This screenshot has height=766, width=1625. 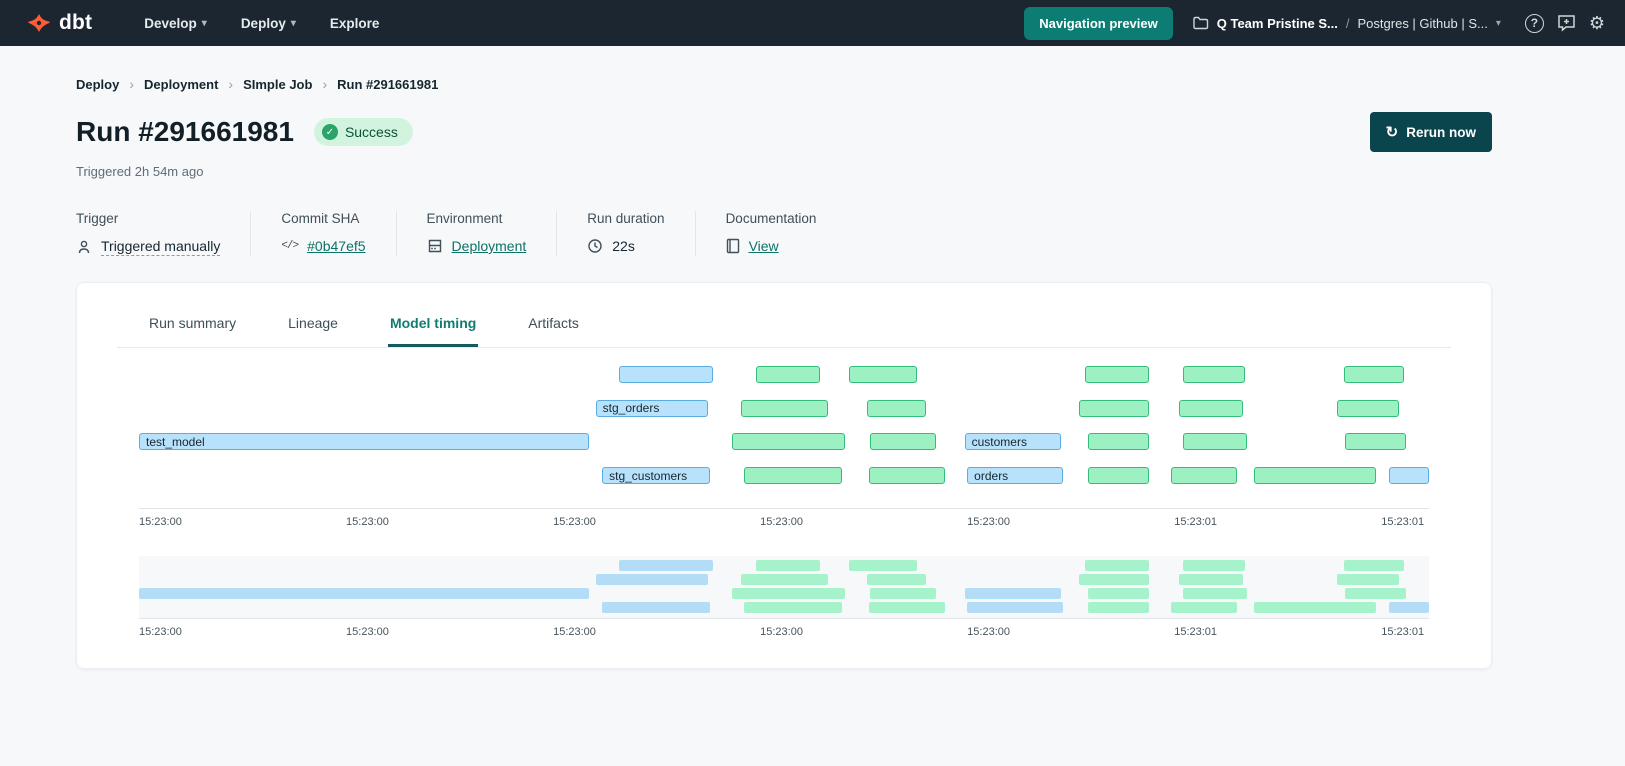 What do you see at coordinates (140, 171) in the screenshot?
I see `triggered-timestamp: Triggered 2h 54m ago` at bounding box center [140, 171].